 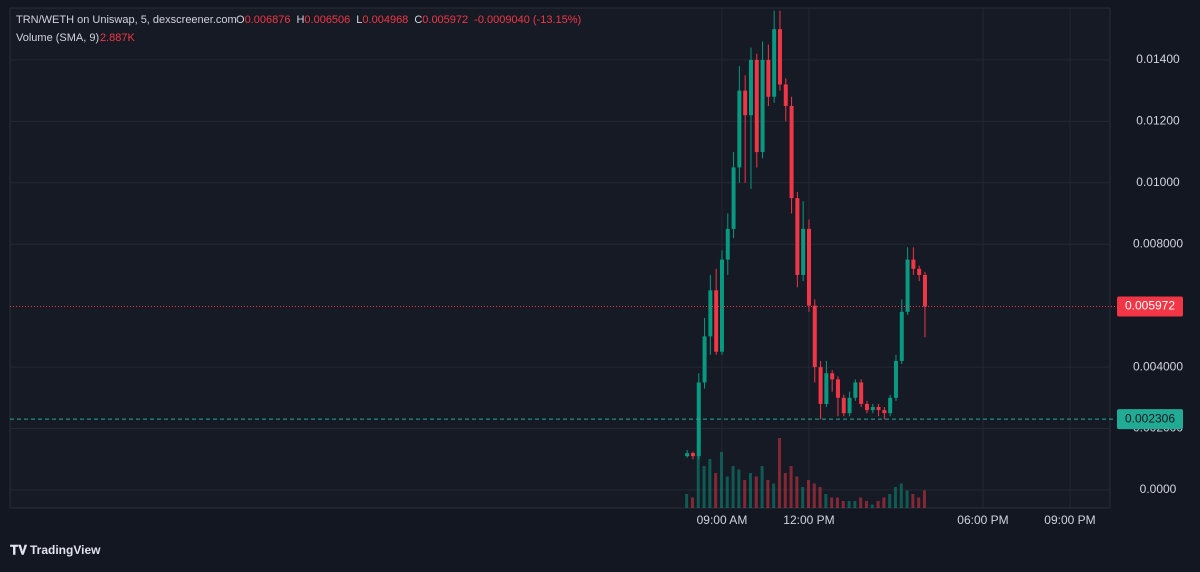 I want to click on y-tick-label: 0.01400, so click(x=1158, y=59).